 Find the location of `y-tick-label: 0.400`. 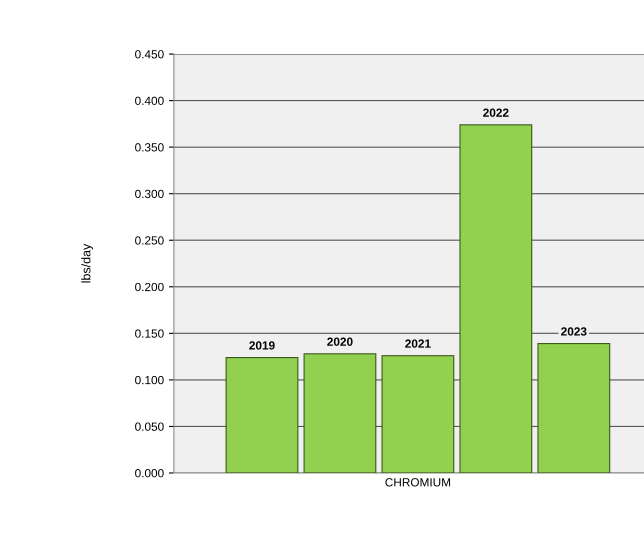

y-tick-label: 0.400 is located at coordinates (149, 100).